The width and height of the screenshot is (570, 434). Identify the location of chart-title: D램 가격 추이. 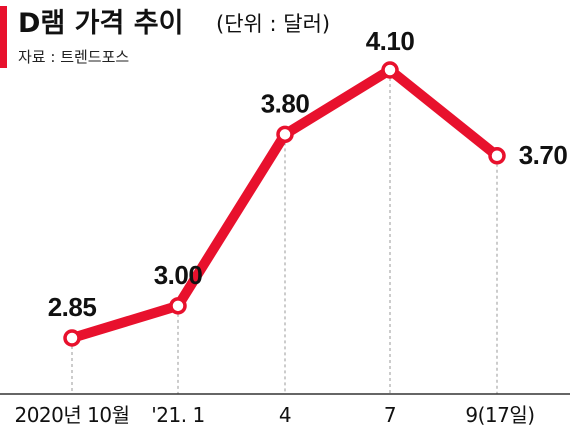
(100, 23).